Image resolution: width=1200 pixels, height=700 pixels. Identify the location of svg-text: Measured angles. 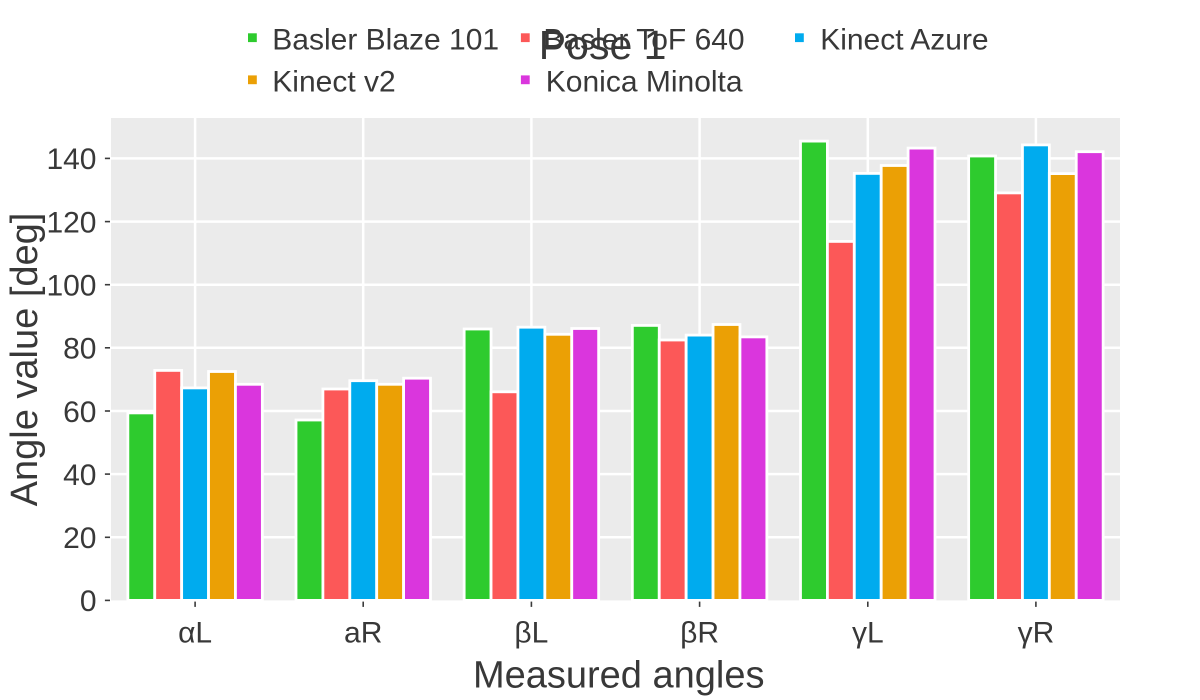
(619, 676).